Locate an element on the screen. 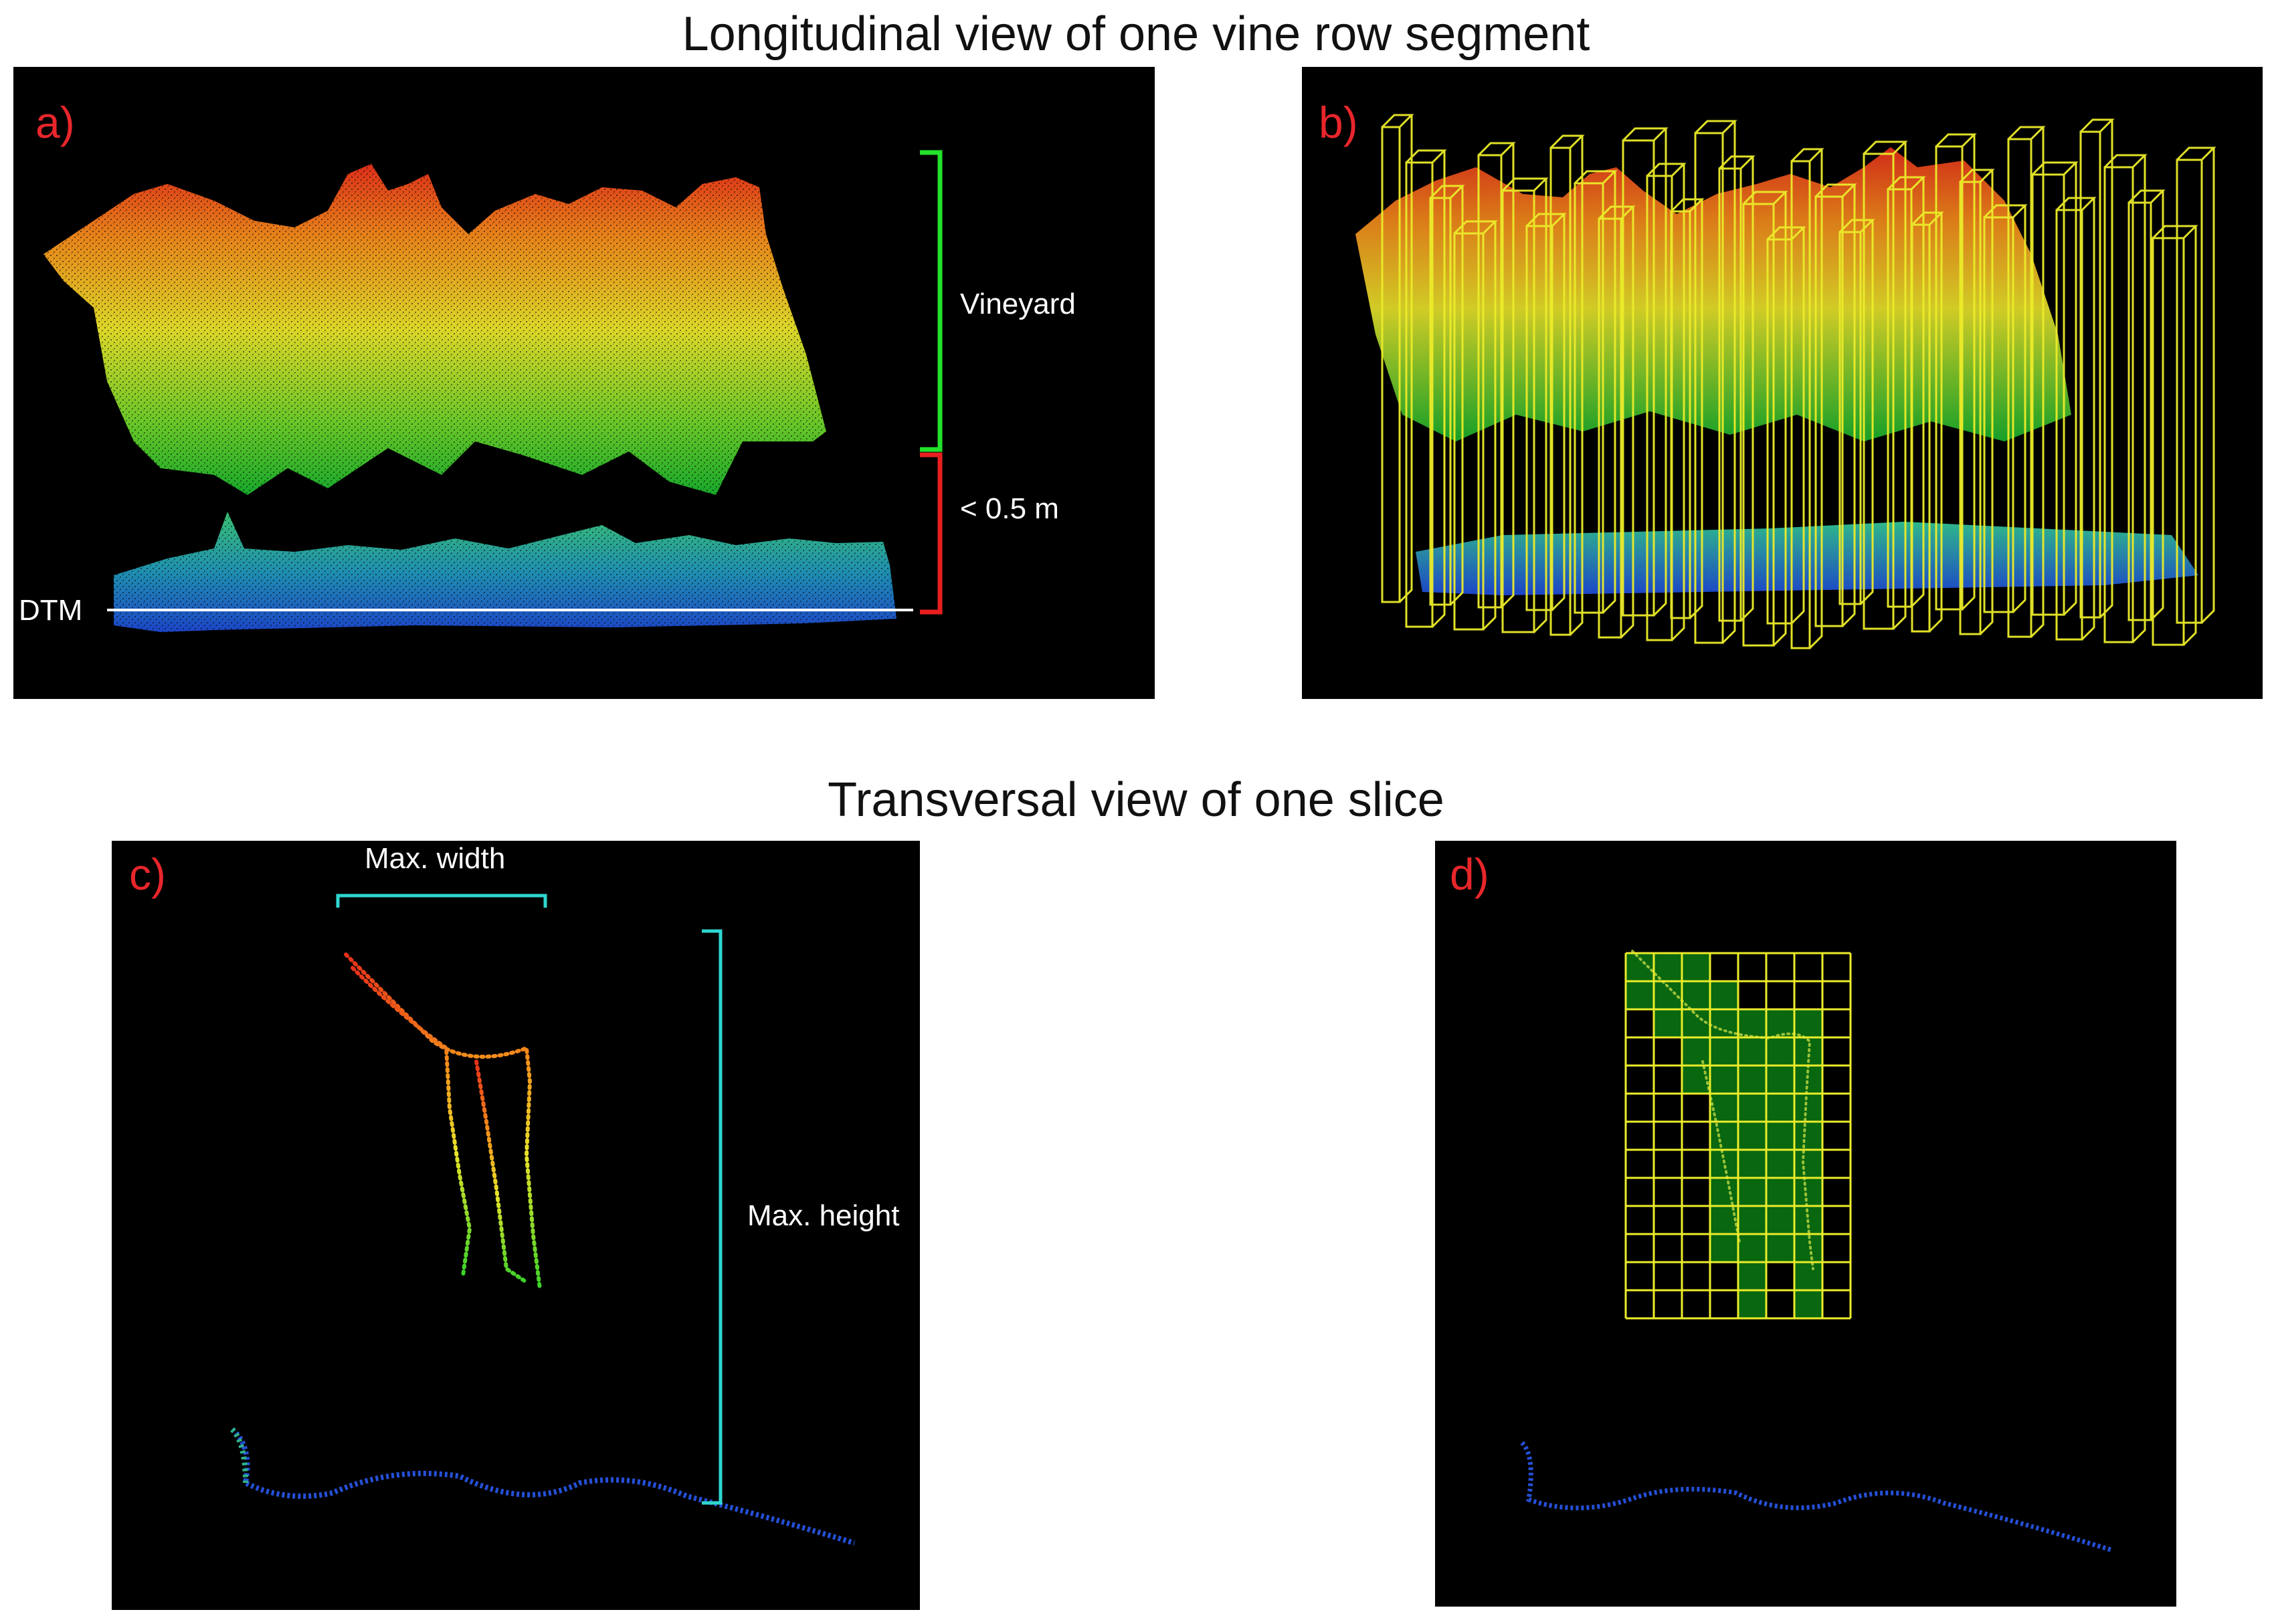 This screenshot has width=2272, height=1624. panel-c-slice is located at coordinates (543, 1220).